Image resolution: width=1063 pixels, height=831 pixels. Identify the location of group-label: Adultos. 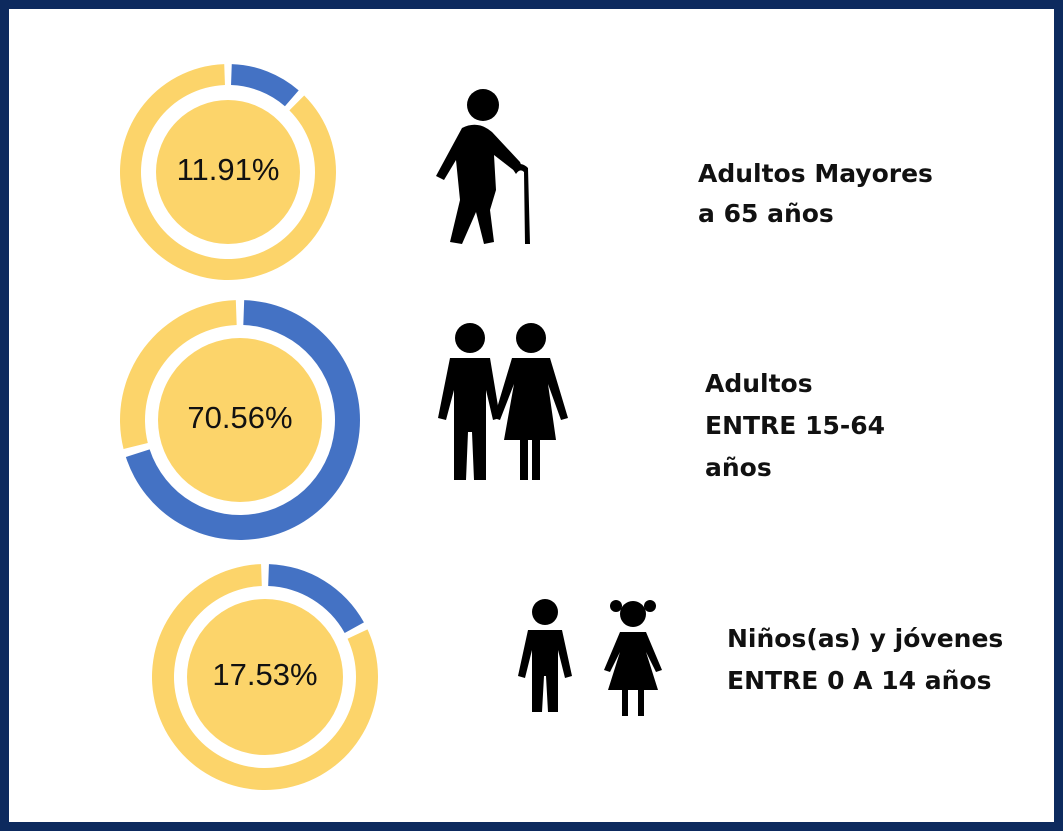
(759, 383).